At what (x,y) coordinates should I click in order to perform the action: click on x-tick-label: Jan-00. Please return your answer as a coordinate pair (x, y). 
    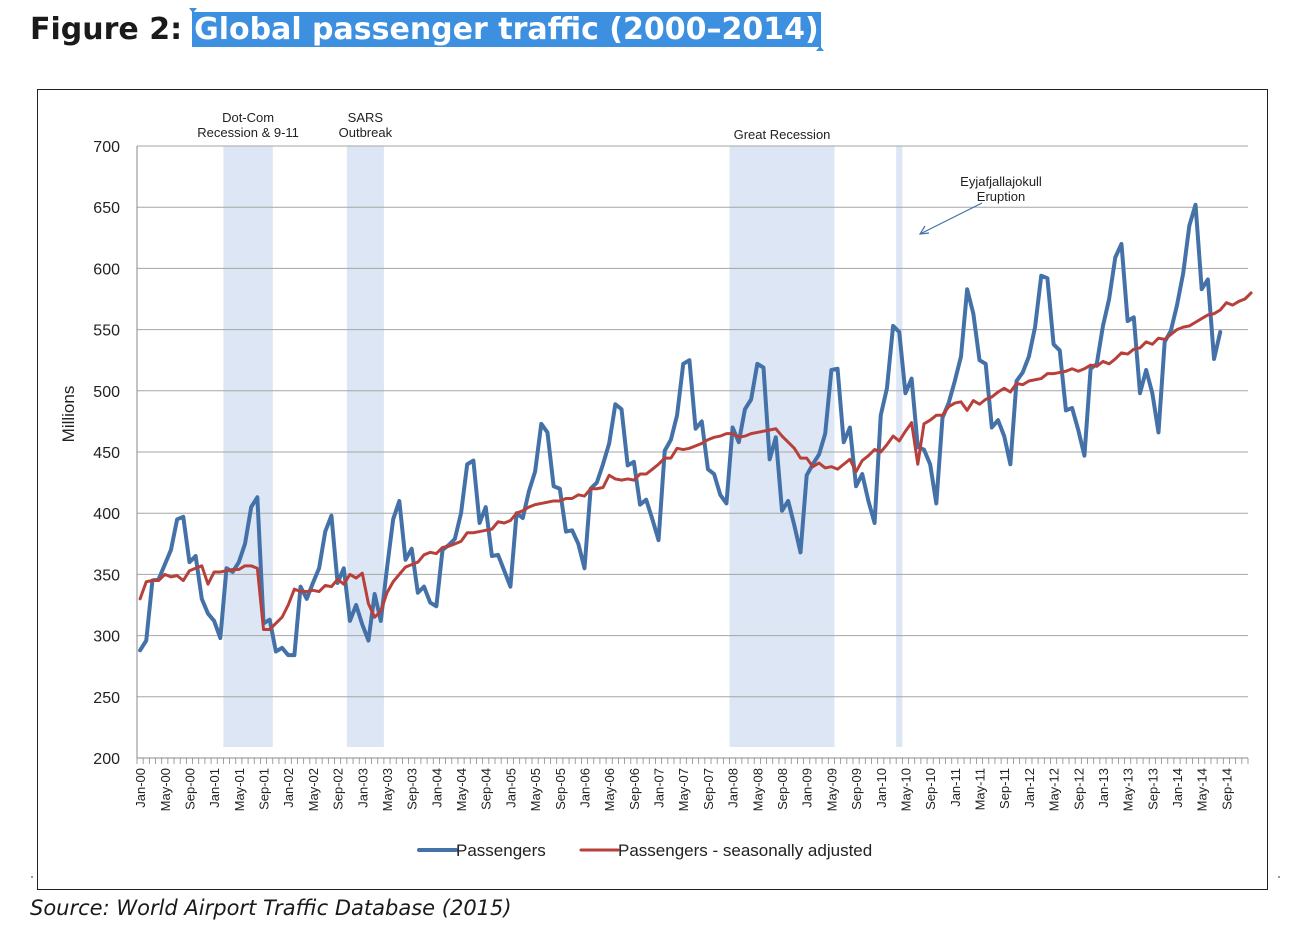
    Looking at the image, I should click on (140, 788).